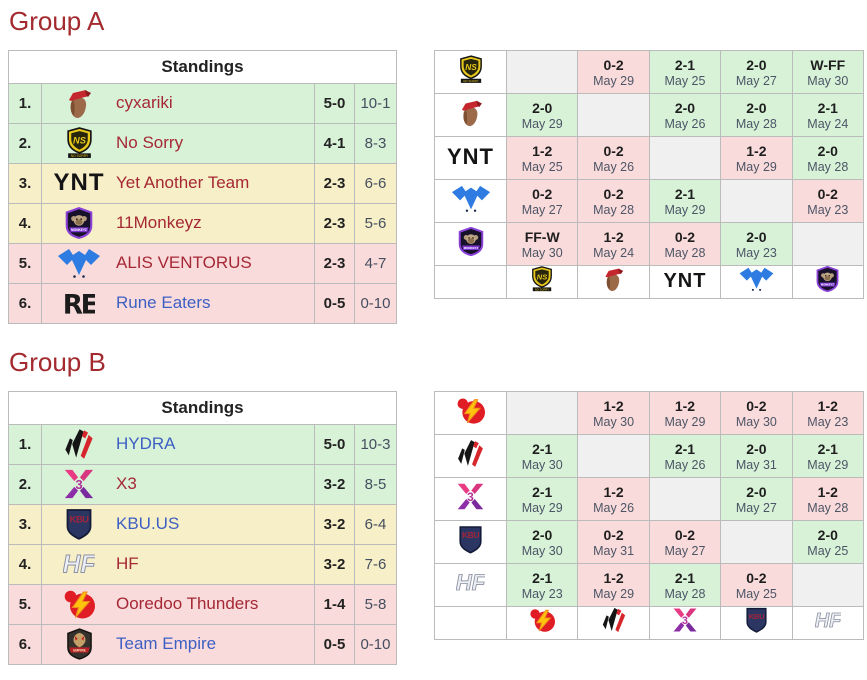 Image resolution: width=867 pixels, height=680 pixels. I want to click on match-result-cell: 2-0 May 30, so click(542, 541).